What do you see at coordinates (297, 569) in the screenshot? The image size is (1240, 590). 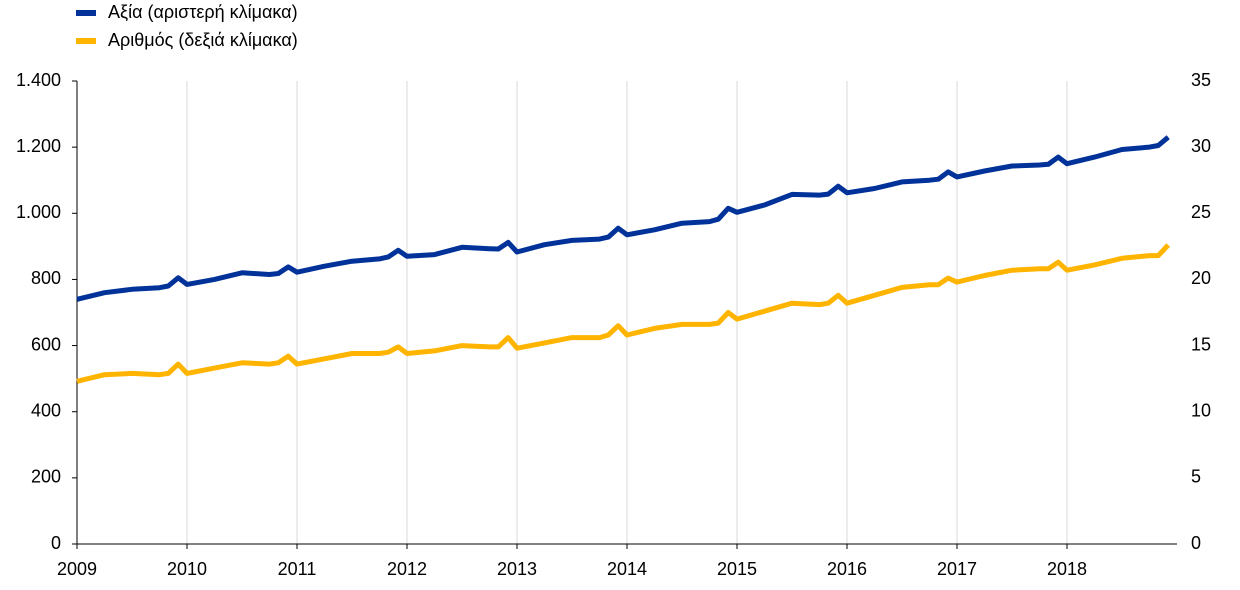 I see `x-tick-label: 2011` at bounding box center [297, 569].